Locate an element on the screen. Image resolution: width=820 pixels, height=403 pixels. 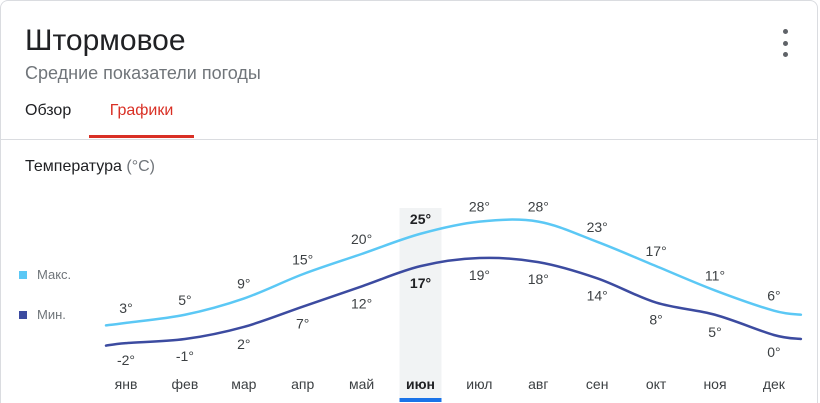
max-value-label: 9° is located at coordinates (243, 284).